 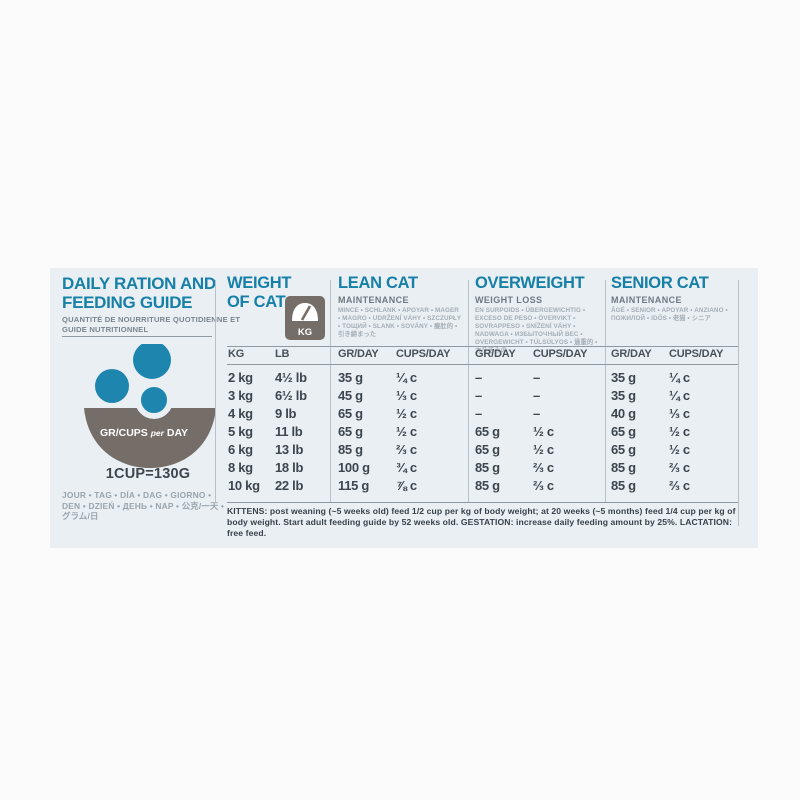 I want to click on table-cell: 2 kg, so click(x=240, y=377).